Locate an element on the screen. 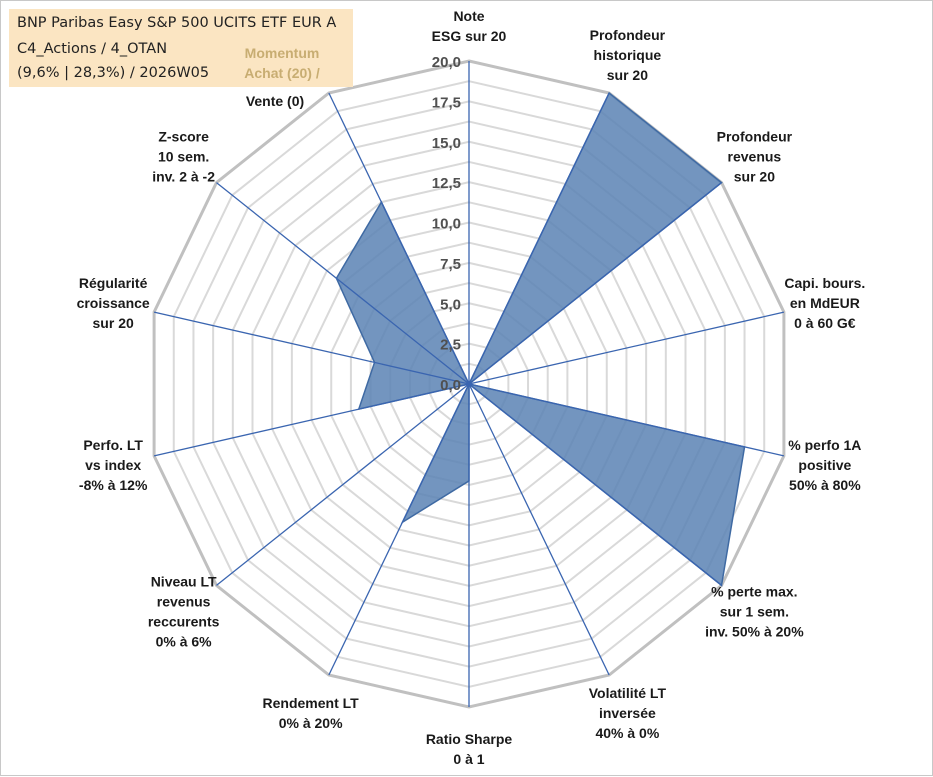  axis-label: Profondeur historique sur 20 is located at coordinates (628, 55).